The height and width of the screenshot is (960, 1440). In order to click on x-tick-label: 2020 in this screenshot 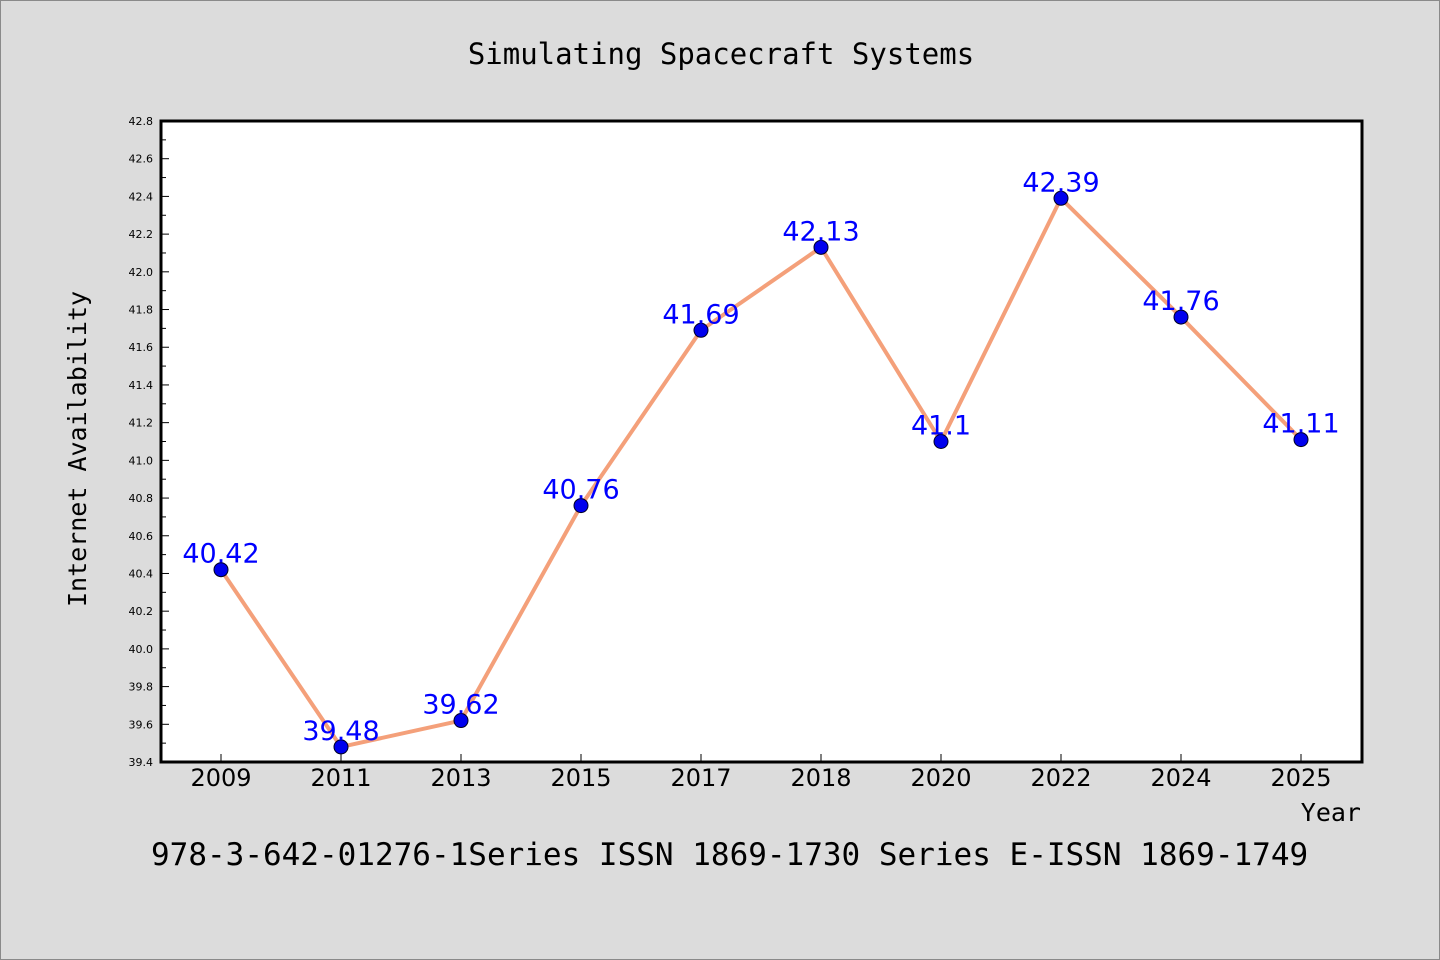, I will do `click(940, 778)`.